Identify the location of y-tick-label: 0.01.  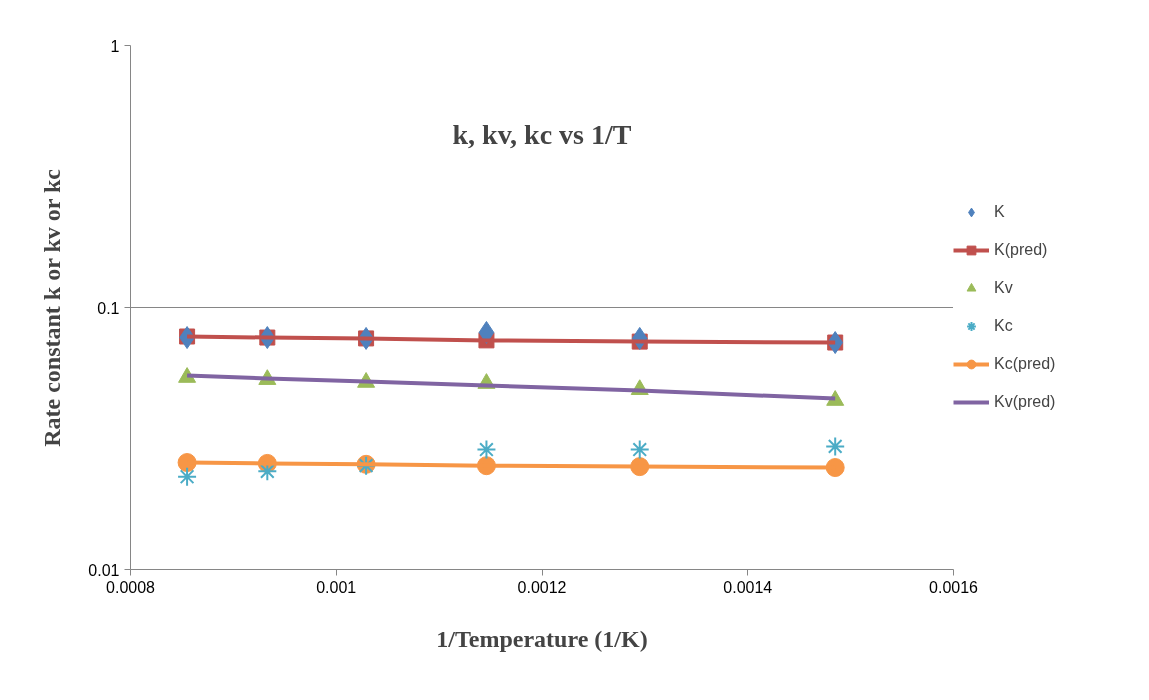
(104, 570).